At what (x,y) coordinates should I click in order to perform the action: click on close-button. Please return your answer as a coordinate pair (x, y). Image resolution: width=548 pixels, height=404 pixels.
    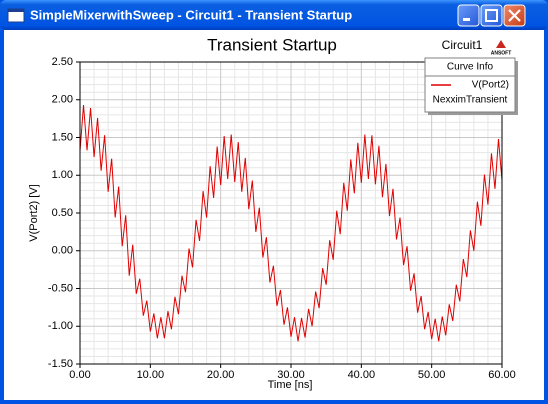
    Looking at the image, I should click on (514, 15).